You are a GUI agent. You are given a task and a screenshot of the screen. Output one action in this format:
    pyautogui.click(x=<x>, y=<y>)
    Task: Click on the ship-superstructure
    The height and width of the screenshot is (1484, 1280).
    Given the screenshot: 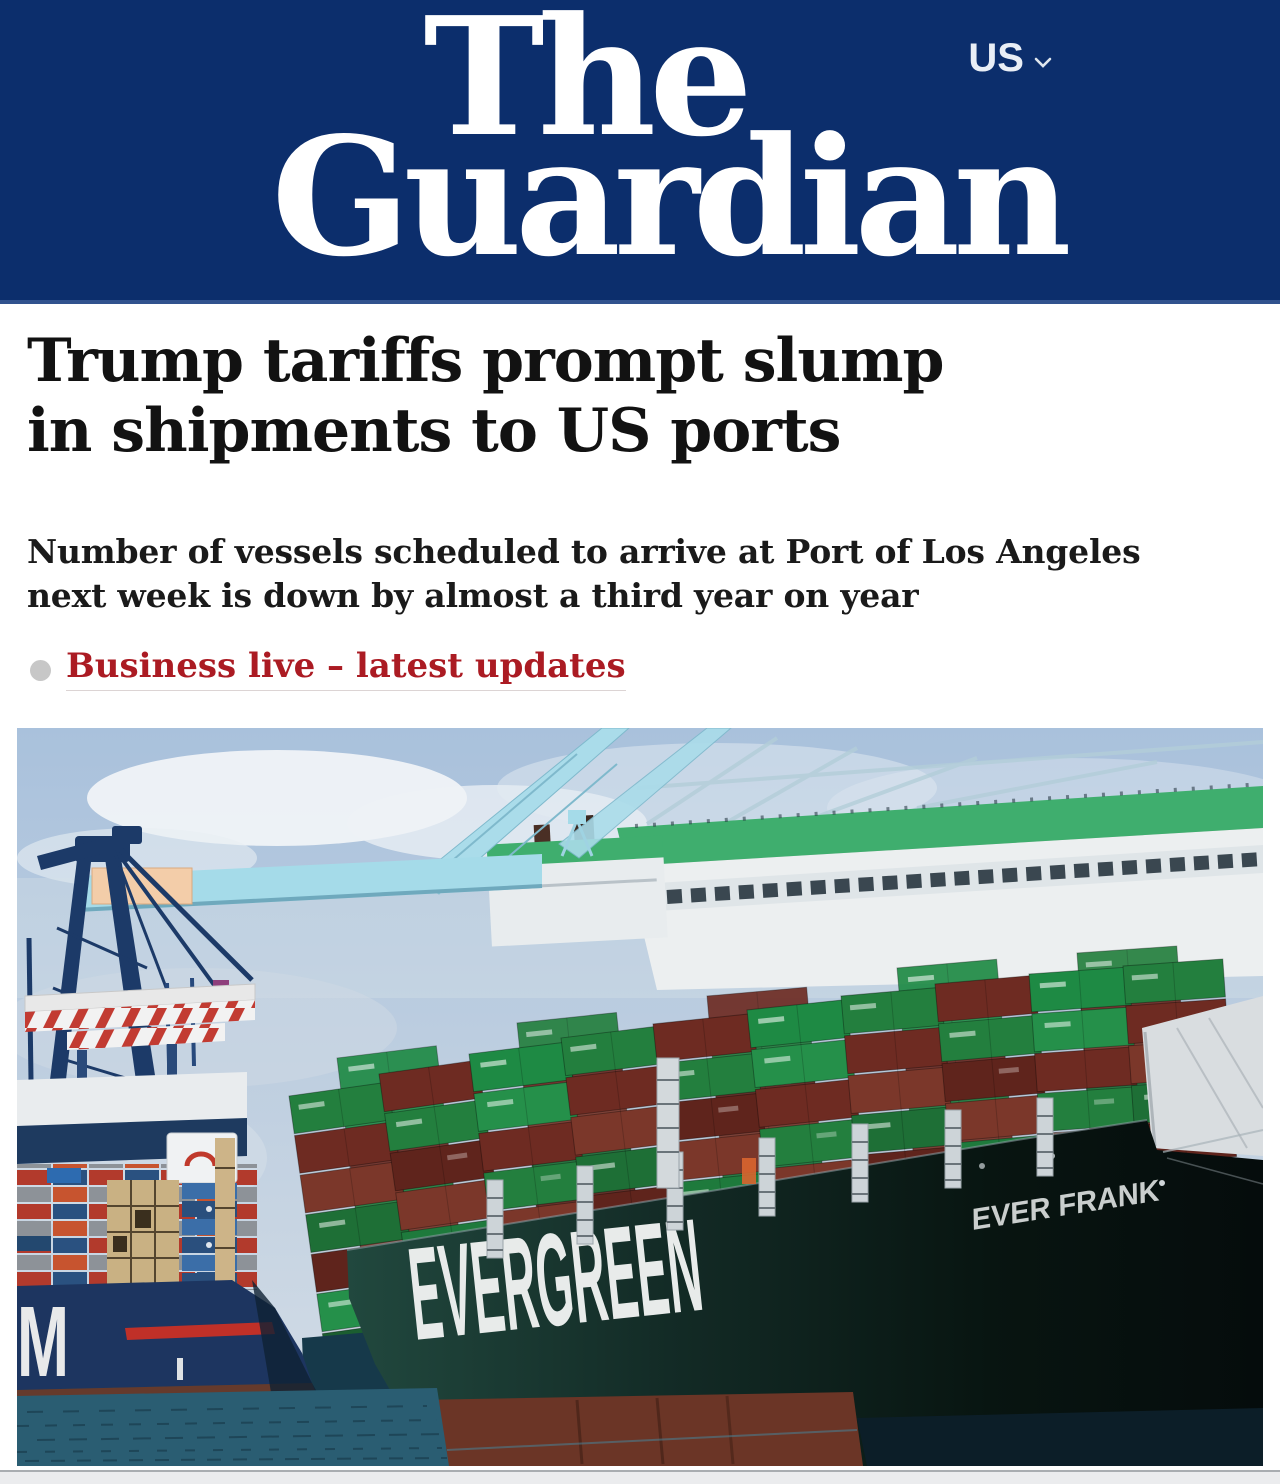 What is the action you would take?
    pyautogui.click(x=940, y=886)
    